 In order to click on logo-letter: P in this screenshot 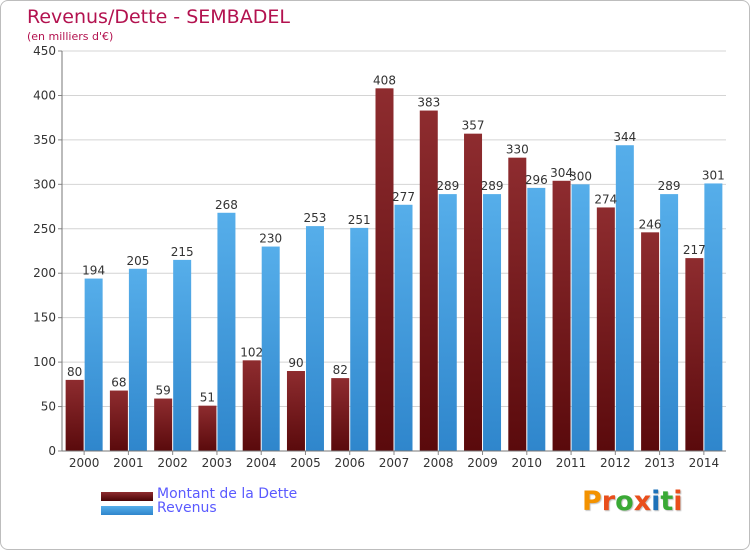, I will do `click(592, 501)`.